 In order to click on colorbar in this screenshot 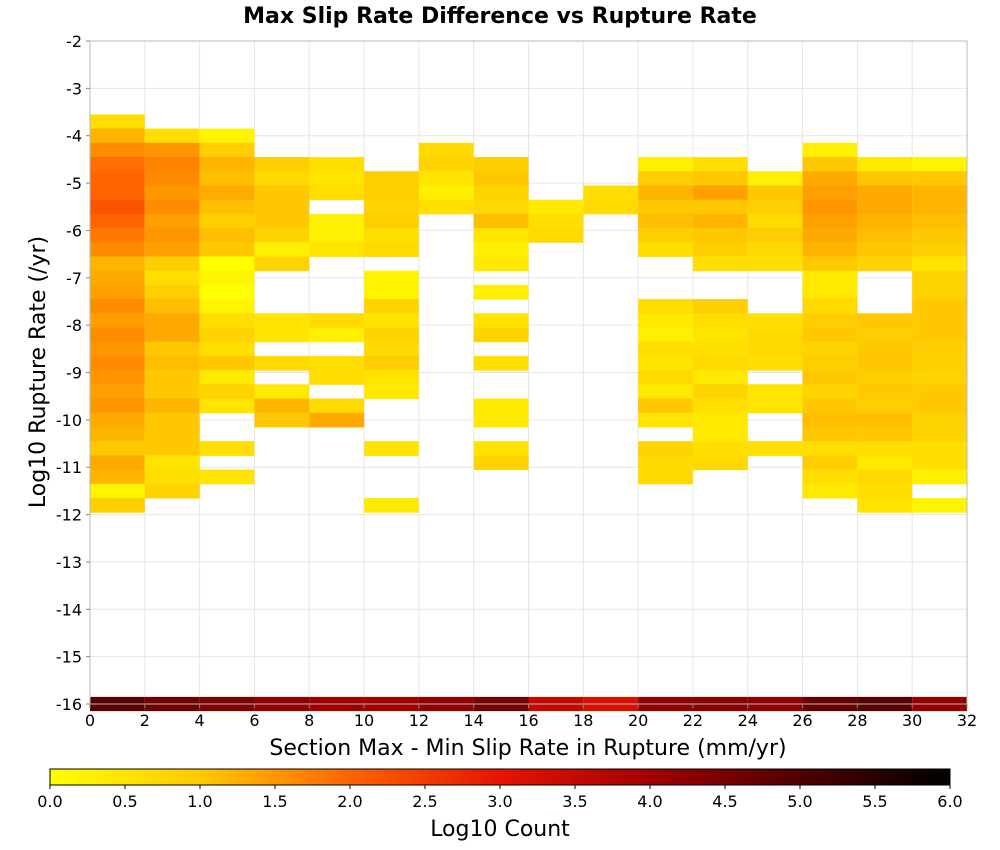, I will do `click(500, 777)`.